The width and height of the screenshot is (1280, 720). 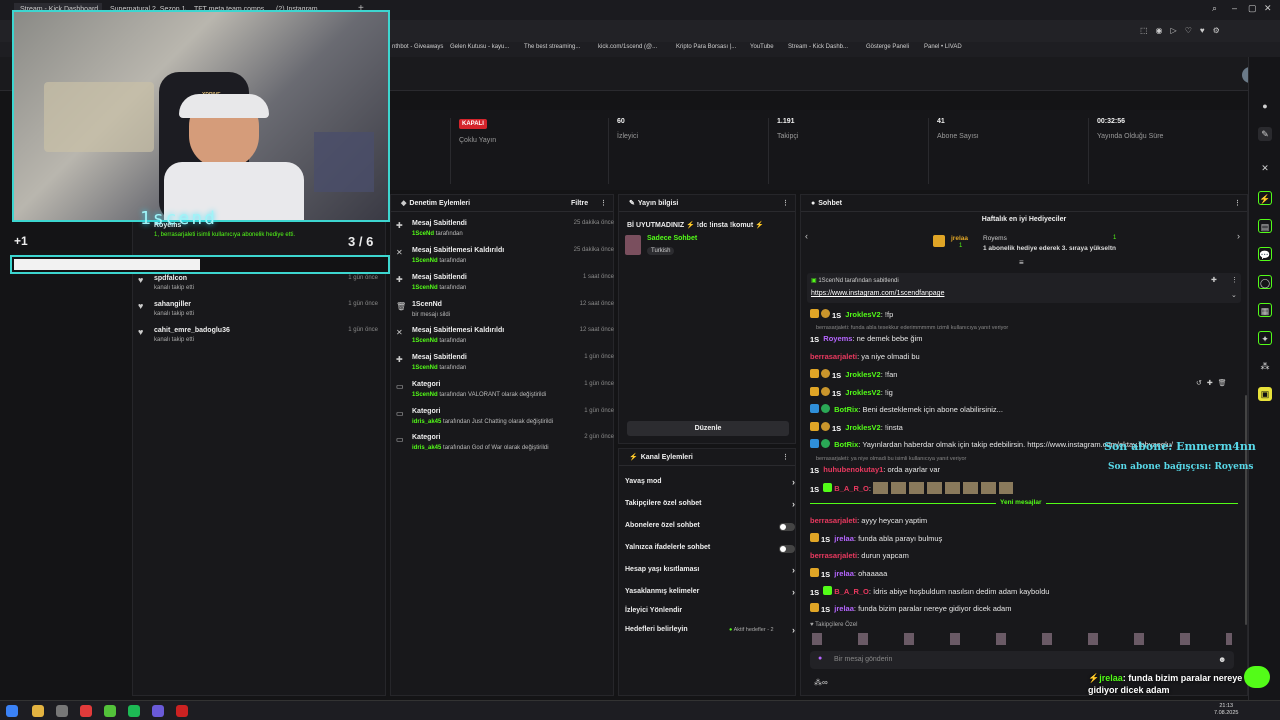 What do you see at coordinates (633, 245) in the screenshot?
I see `category-thumbnail` at bounding box center [633, 245].